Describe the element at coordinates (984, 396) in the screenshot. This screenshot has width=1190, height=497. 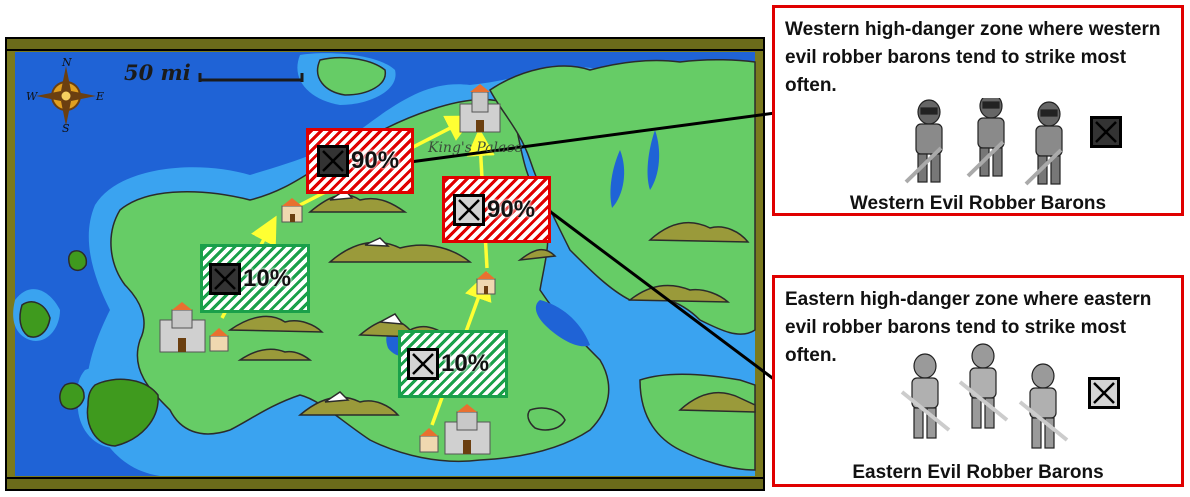
I see `eastern-knights-icon` at that location.